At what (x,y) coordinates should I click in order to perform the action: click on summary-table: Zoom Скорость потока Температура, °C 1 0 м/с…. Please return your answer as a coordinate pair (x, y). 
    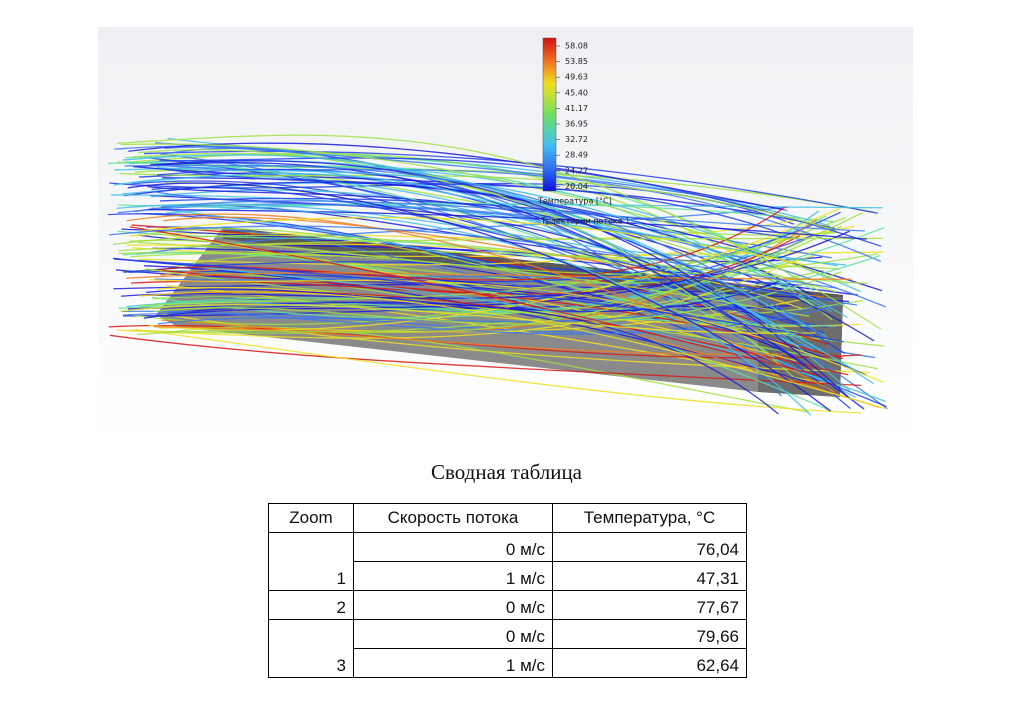
    Looking at the image, I should click on (507, 590).